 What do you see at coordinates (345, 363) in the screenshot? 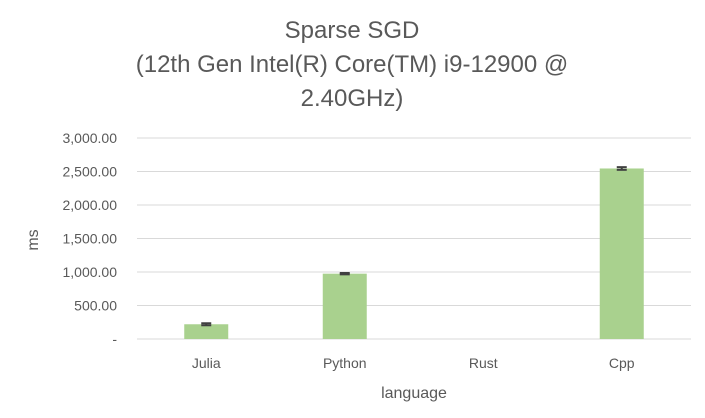
I see `x-category-label: Python` at bounding box center [345, 363].